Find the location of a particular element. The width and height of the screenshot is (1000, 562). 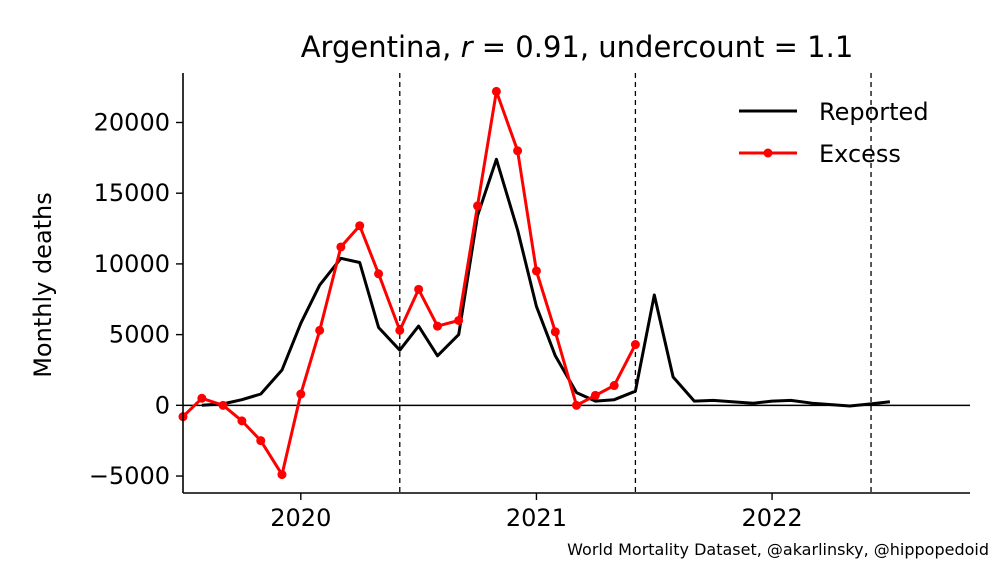

title-r-symbol: r is located at coordinates (468, 47).